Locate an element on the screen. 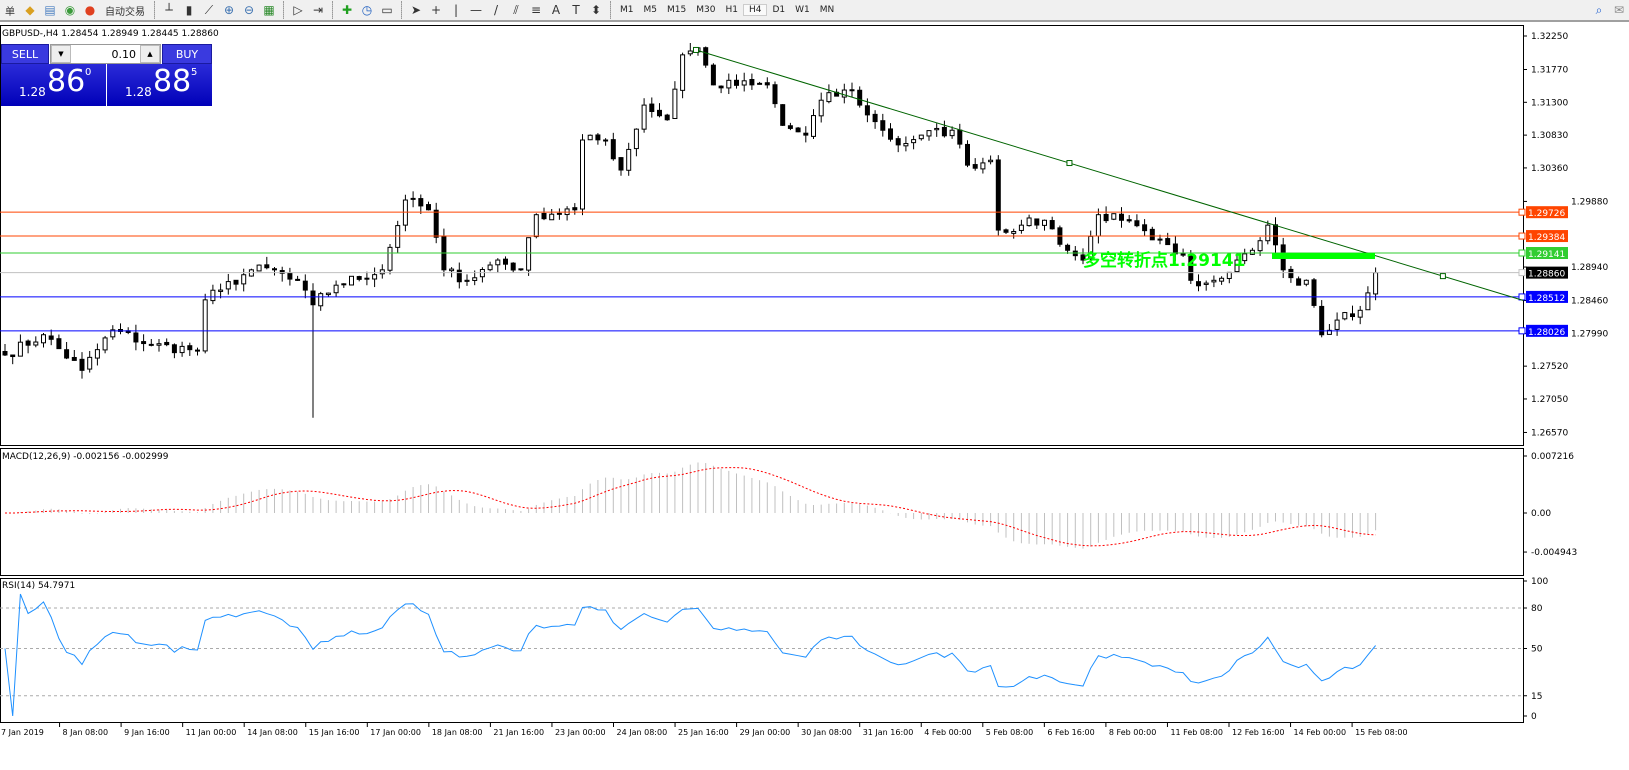  market-watch-icon: ▤ is located at coordinates (50, 10).